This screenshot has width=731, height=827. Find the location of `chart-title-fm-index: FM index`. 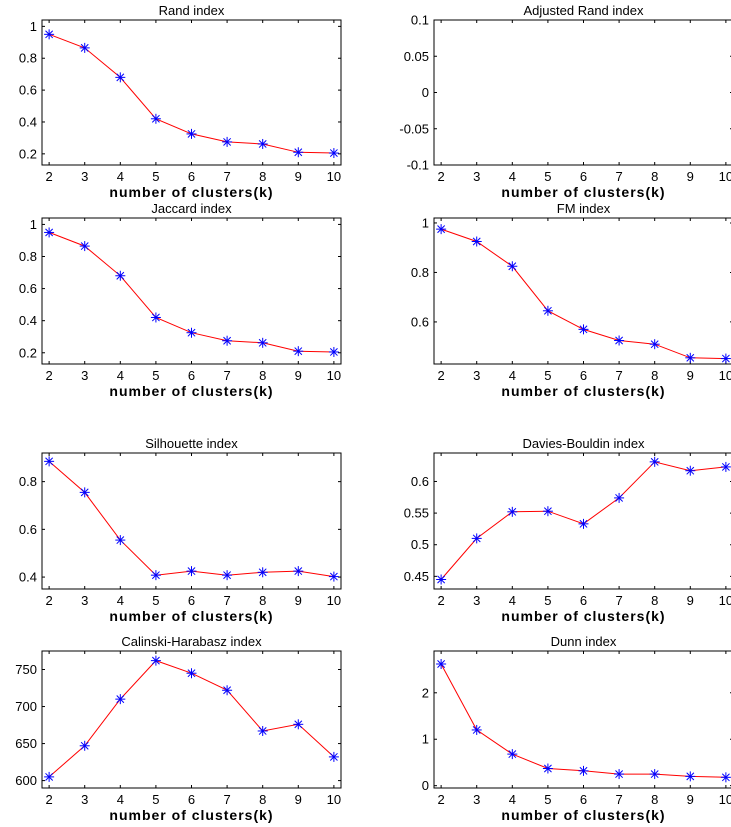

chart-title-fm-index: FM index is located at coordinates (584, 208).